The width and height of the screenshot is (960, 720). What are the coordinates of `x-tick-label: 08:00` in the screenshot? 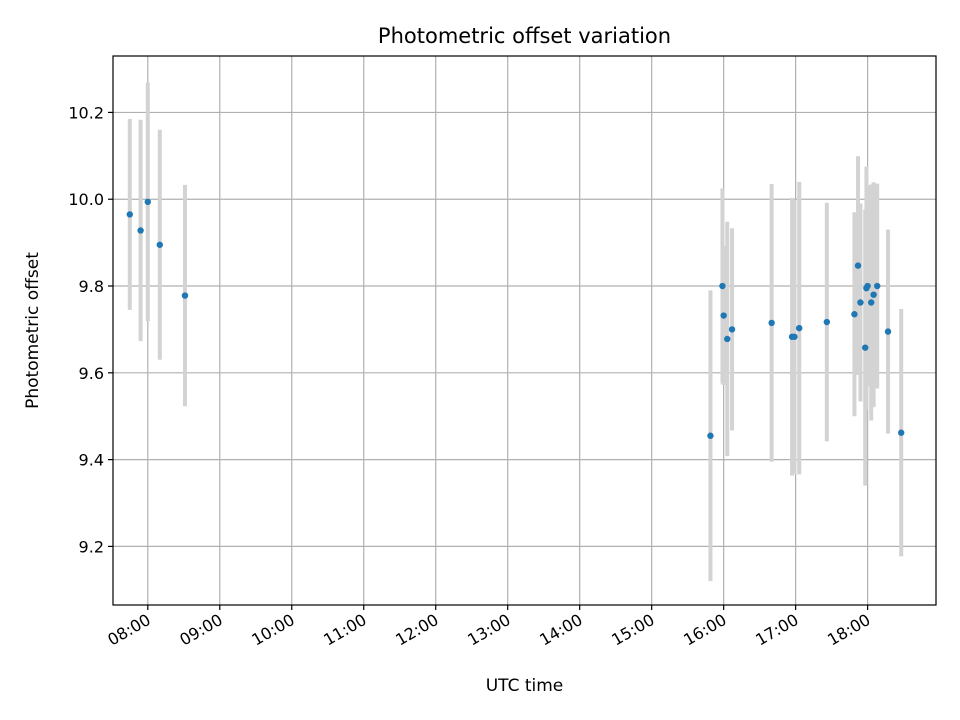 It's located at (128, 630).